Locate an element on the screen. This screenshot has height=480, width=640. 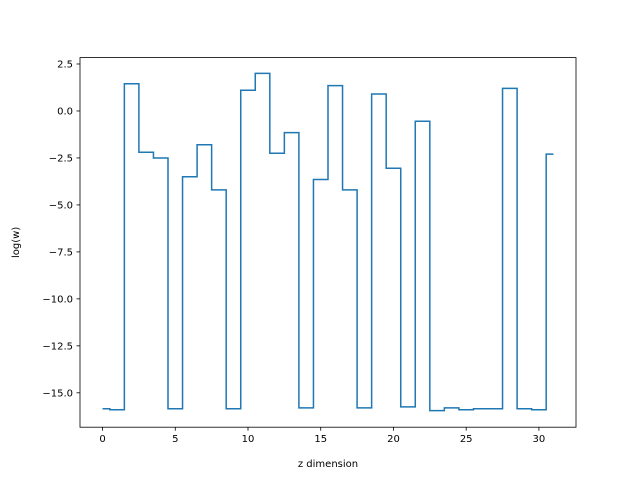
x-tick-label: 0 is located at coordinates (102, 439).